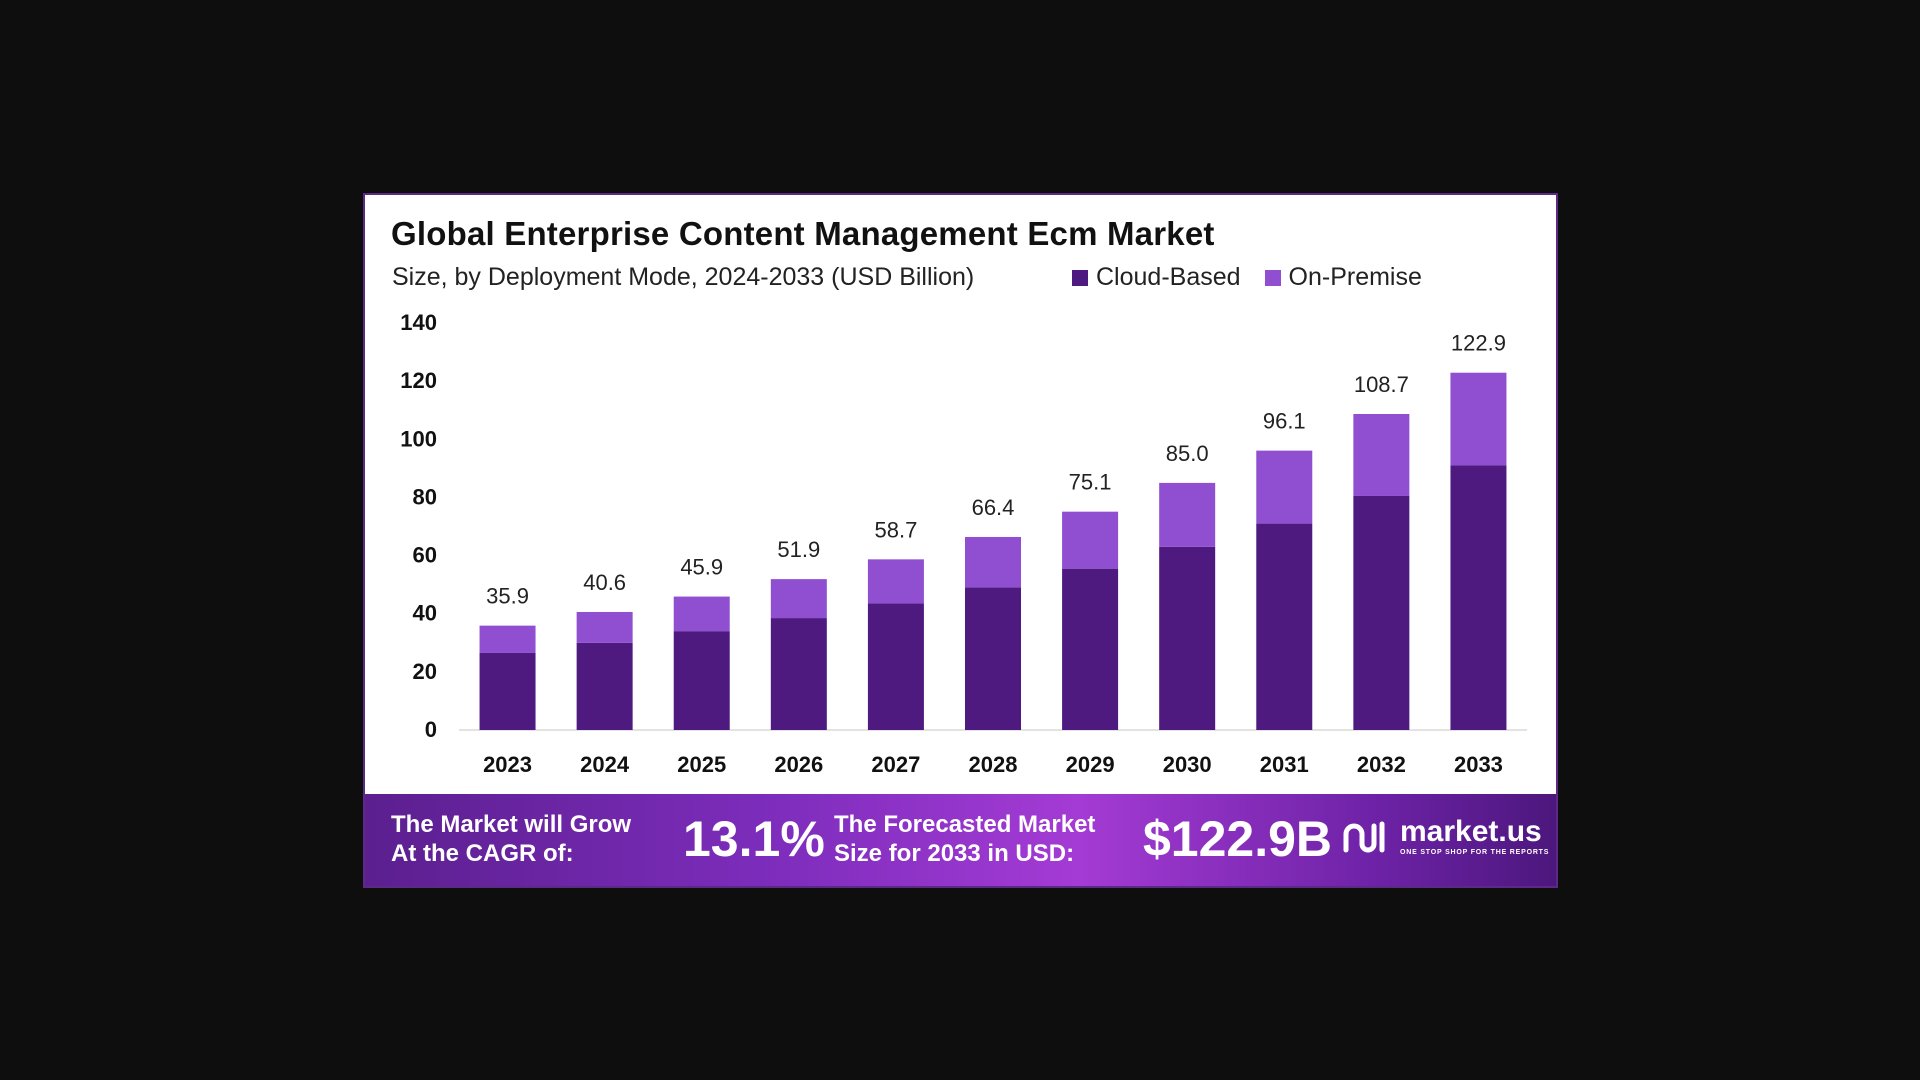 Image resolution: width=1920 pixels, height=1080 pixels. What do you see at coordinates (1381, 384) in the screenshot?
I see `bar-total-label: 108.7` at bounding box center [1381, 384].